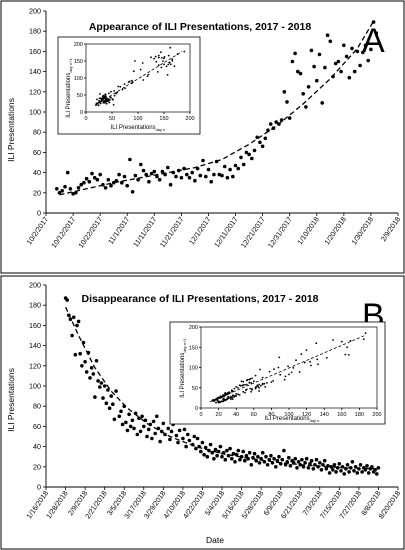 The width and height of the screenshot is (405, 550). I want to click on panel-b-inset-x-tick-label: 0, so click(200, 415).